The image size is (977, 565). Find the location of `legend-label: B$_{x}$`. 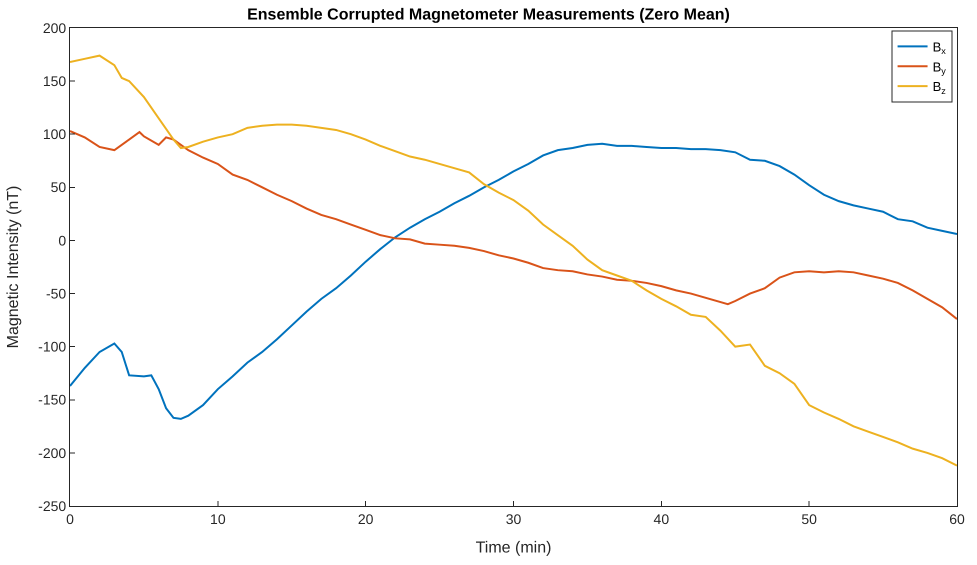

legend-label: B$_{x}$ is located at coordinates (939, 47).